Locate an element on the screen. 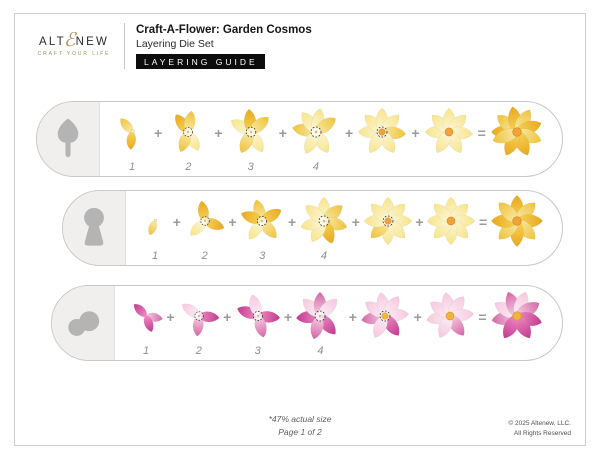 Image resolution: width=600 pixels, height=463 pixels. page-indicator: Page 1 of 2 is located at coordinates (300, 431).